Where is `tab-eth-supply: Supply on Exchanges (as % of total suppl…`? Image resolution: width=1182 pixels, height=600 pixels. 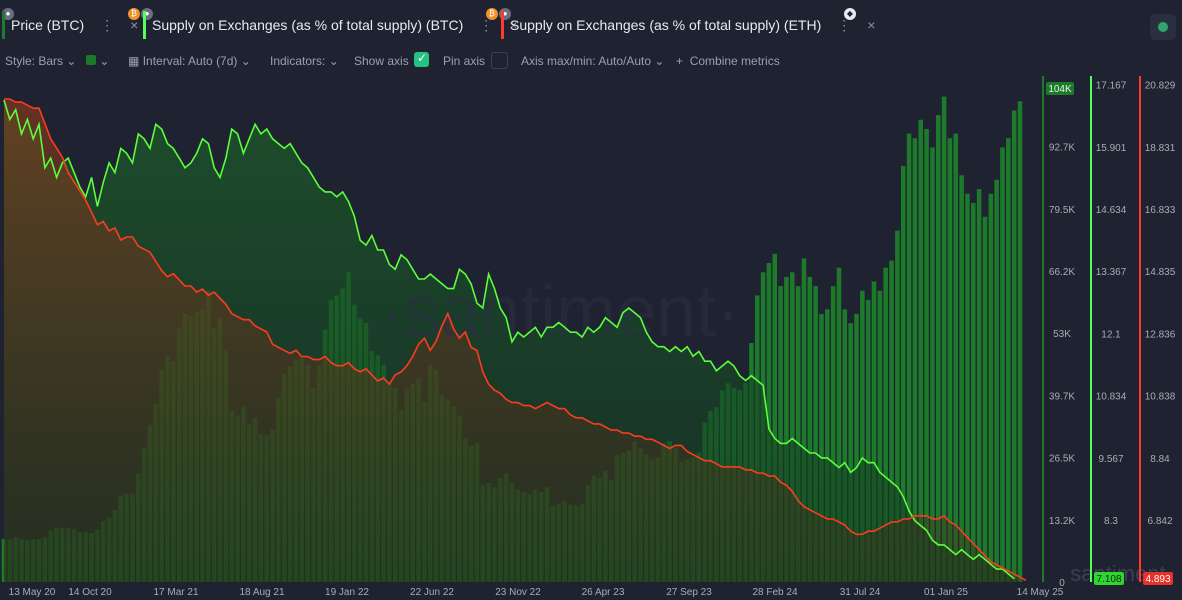
tab-eth-supply: Supply on Exchanges (as % of total suppl… is located at coordinates (688, 25).